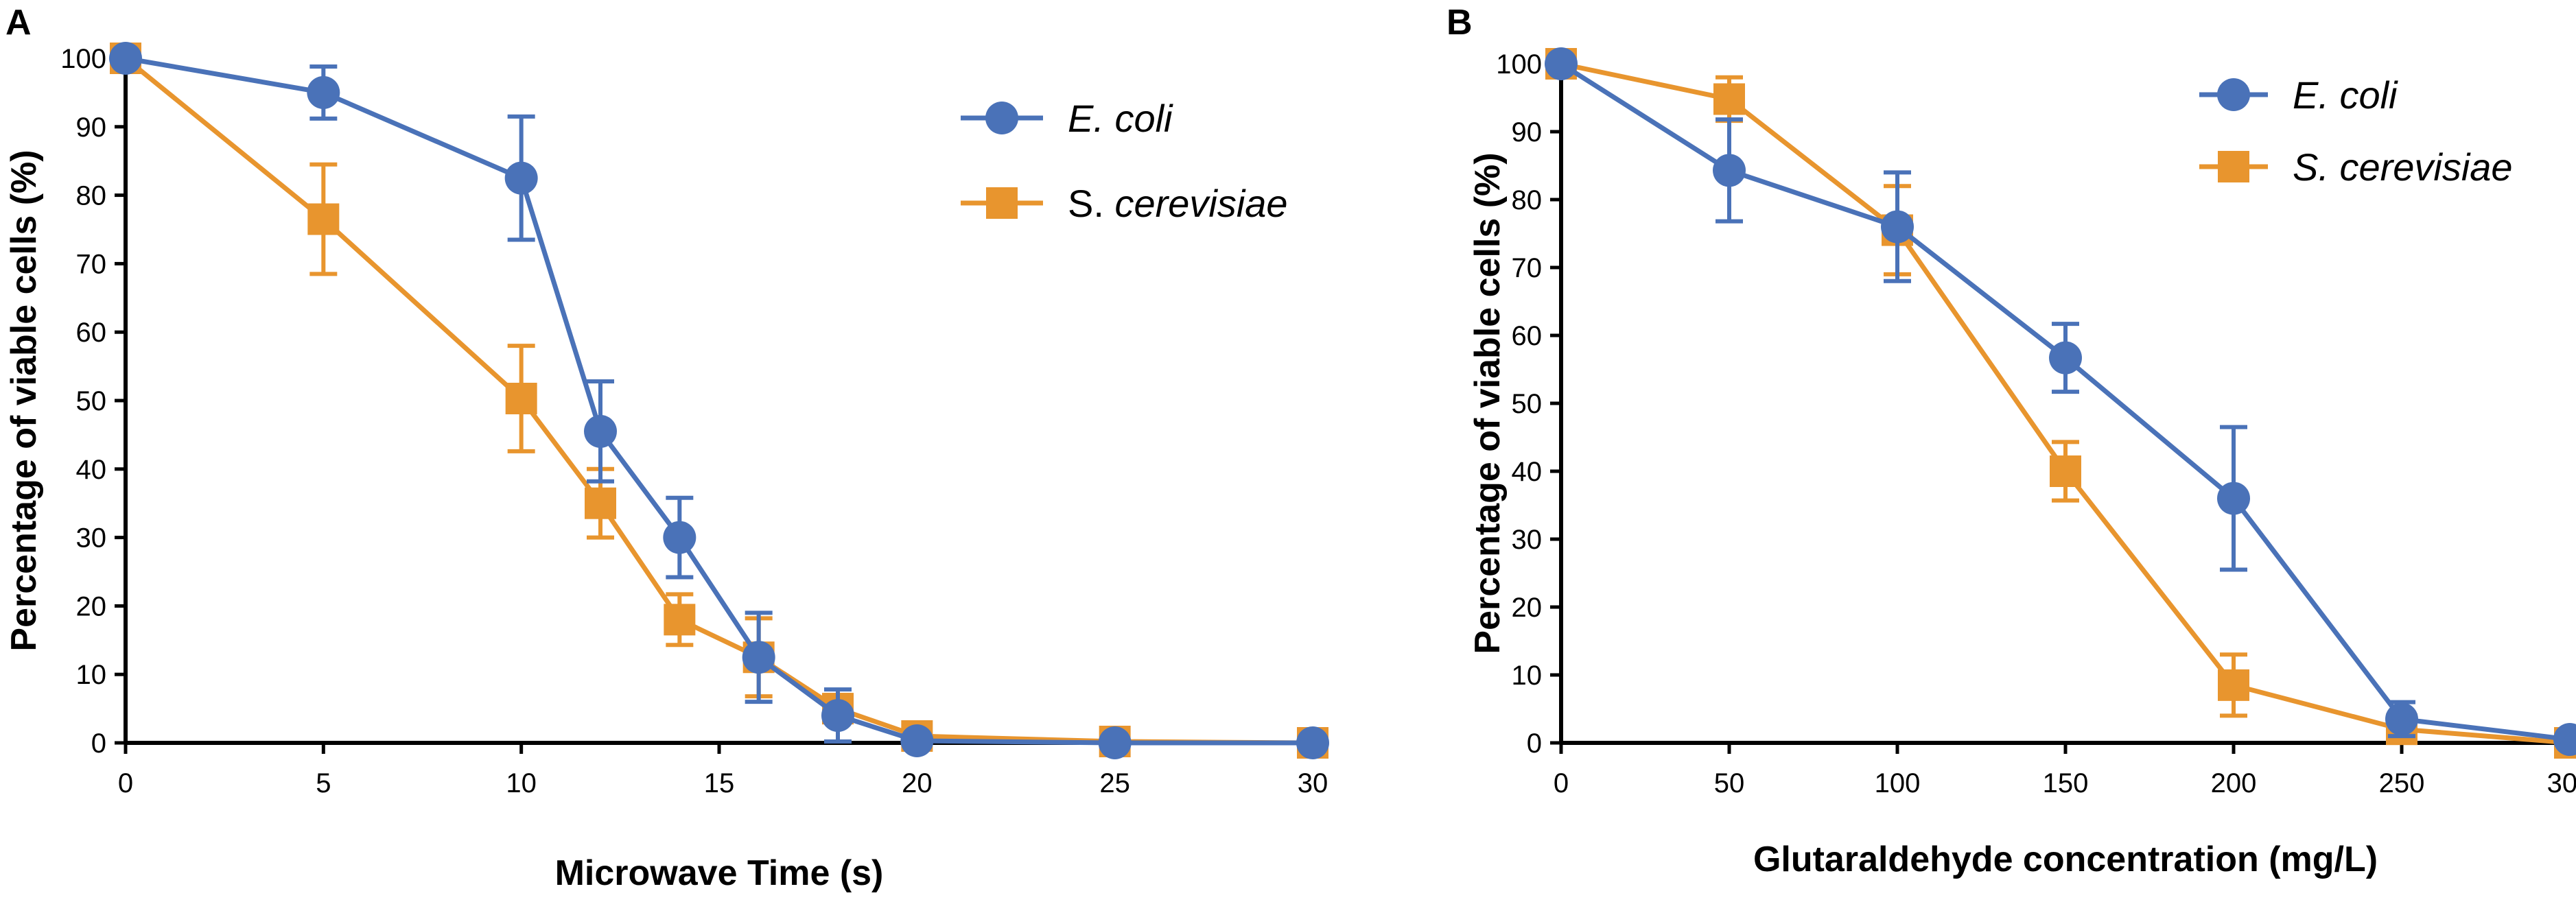 Image resolution: width=2576 pixels, height=902 pixels. What do you see at coordinates (1534, 743) in the screenshot?
I see `panel-b-y-tick-label: 0` at bounding box center [1534, 743].